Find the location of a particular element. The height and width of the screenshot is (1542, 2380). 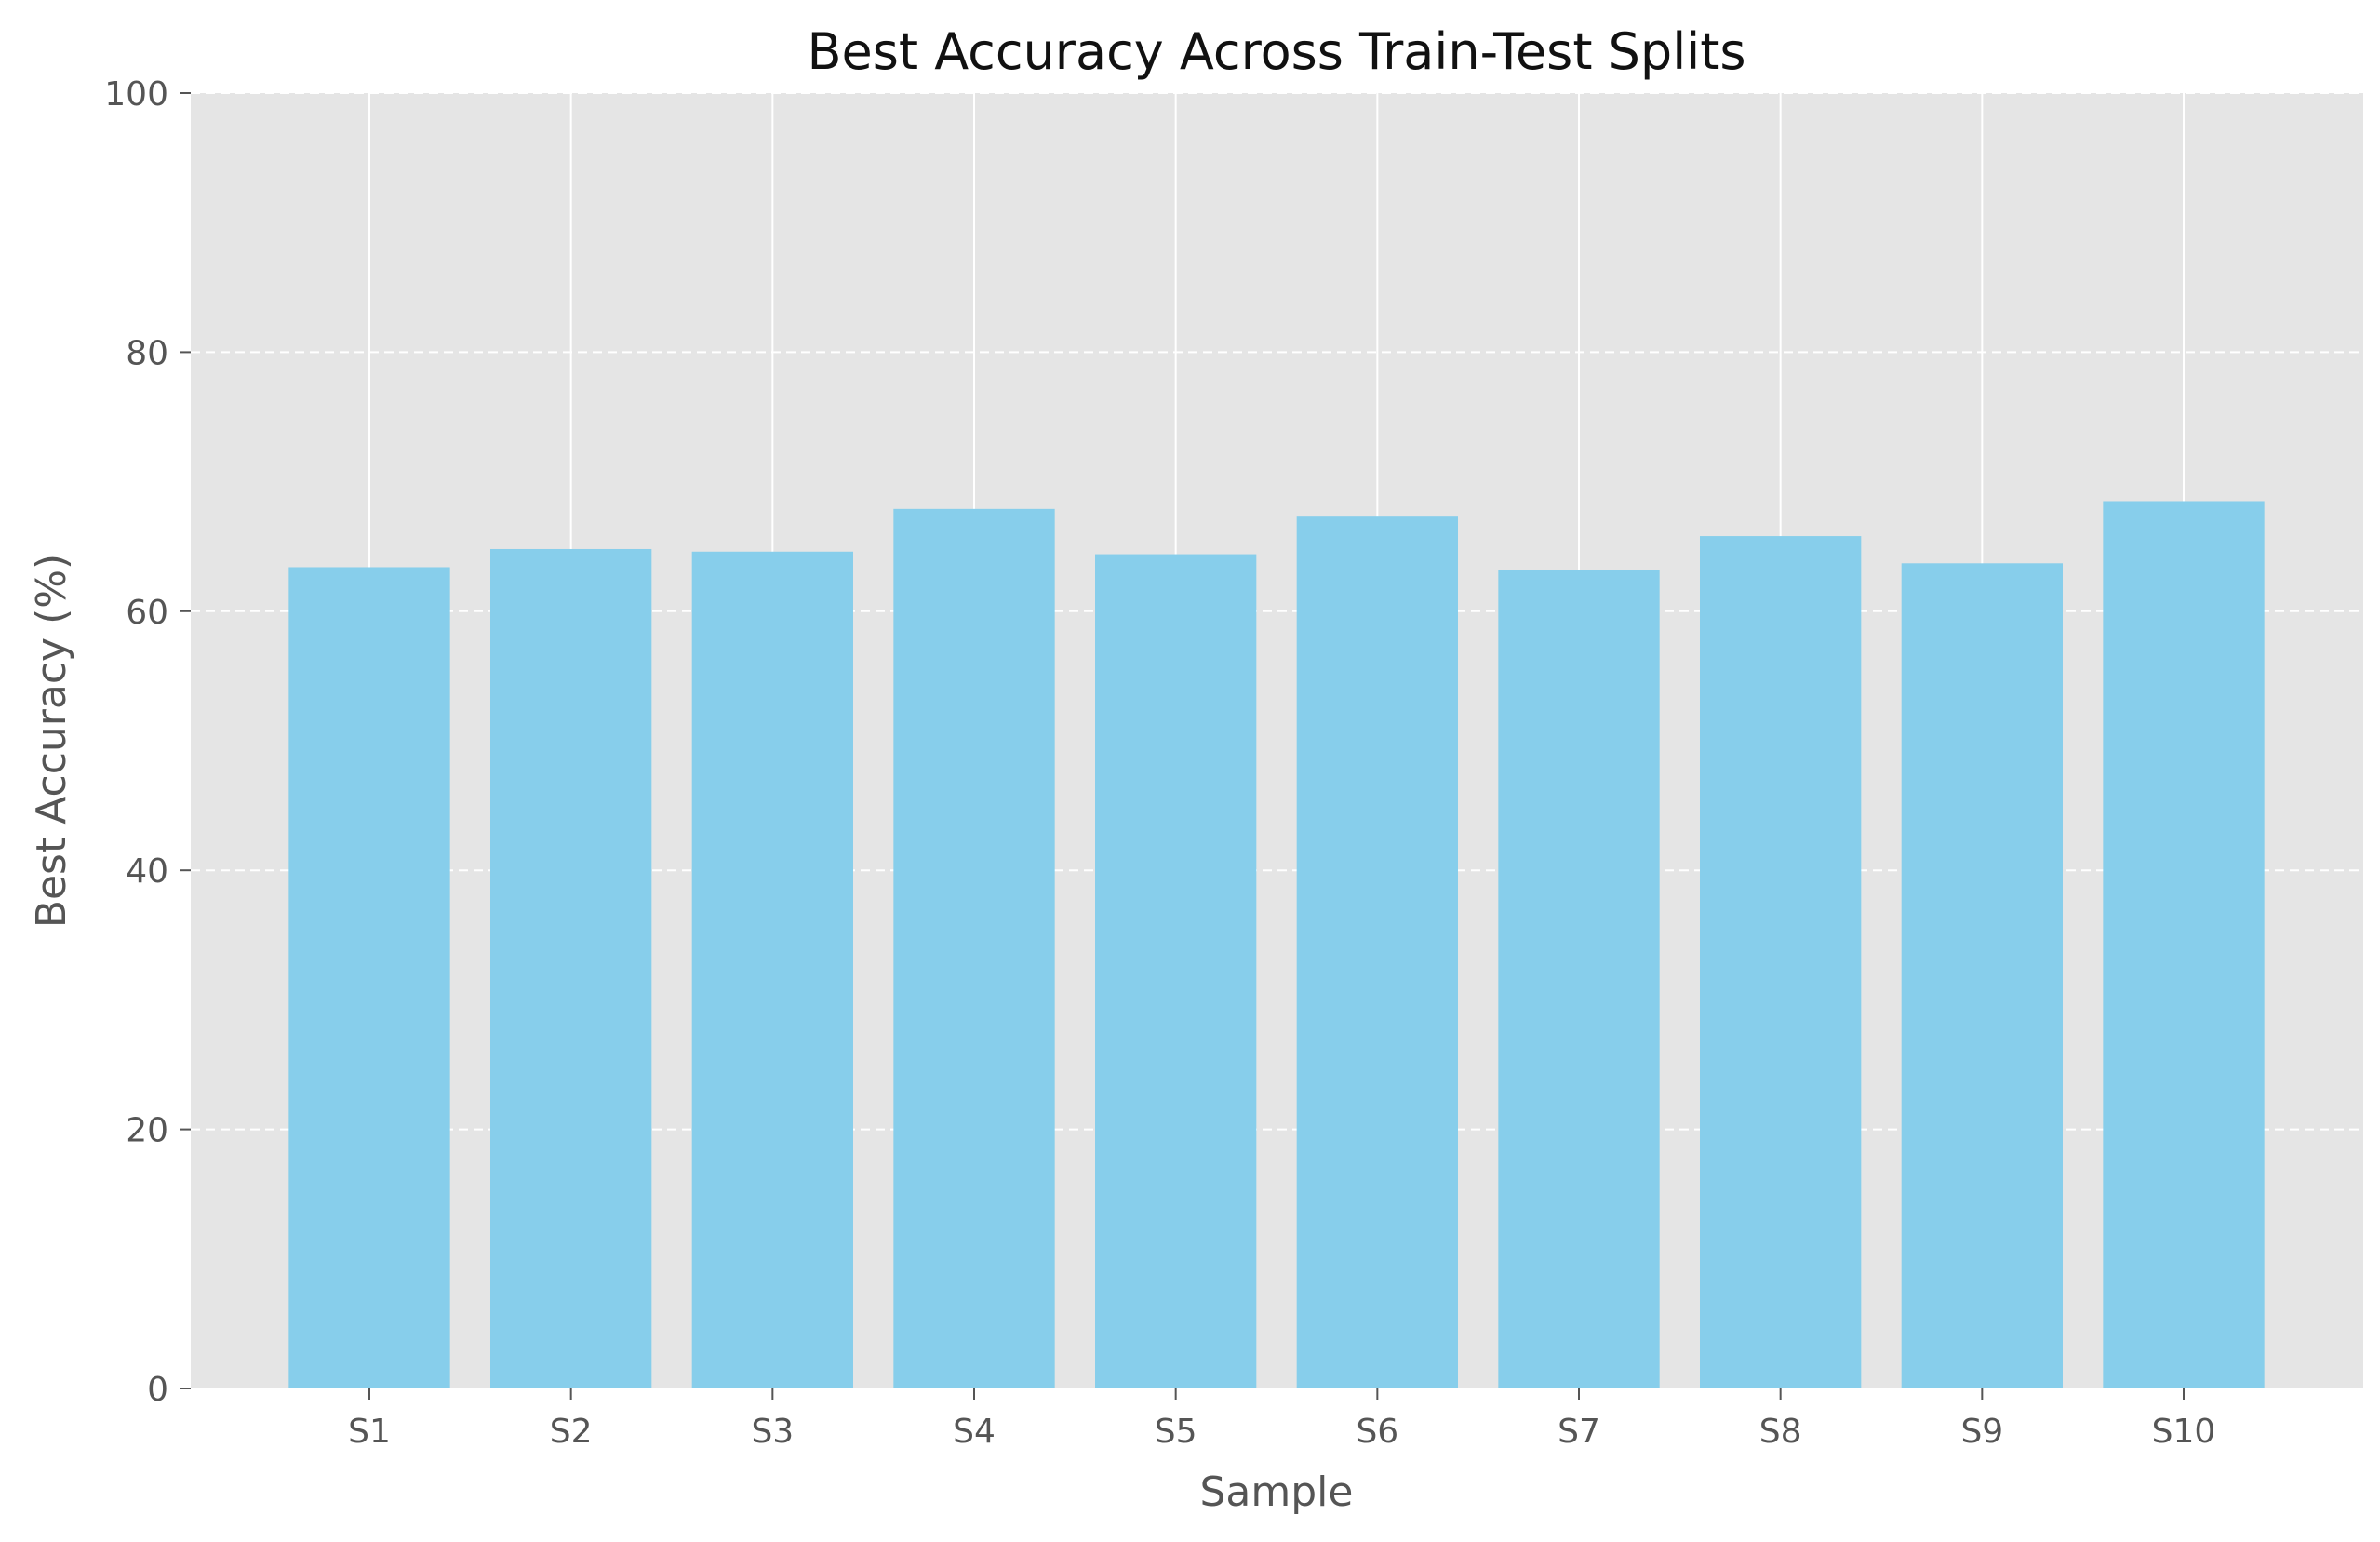

x-tick-label: S4 is located at coordinates (974, 1432).